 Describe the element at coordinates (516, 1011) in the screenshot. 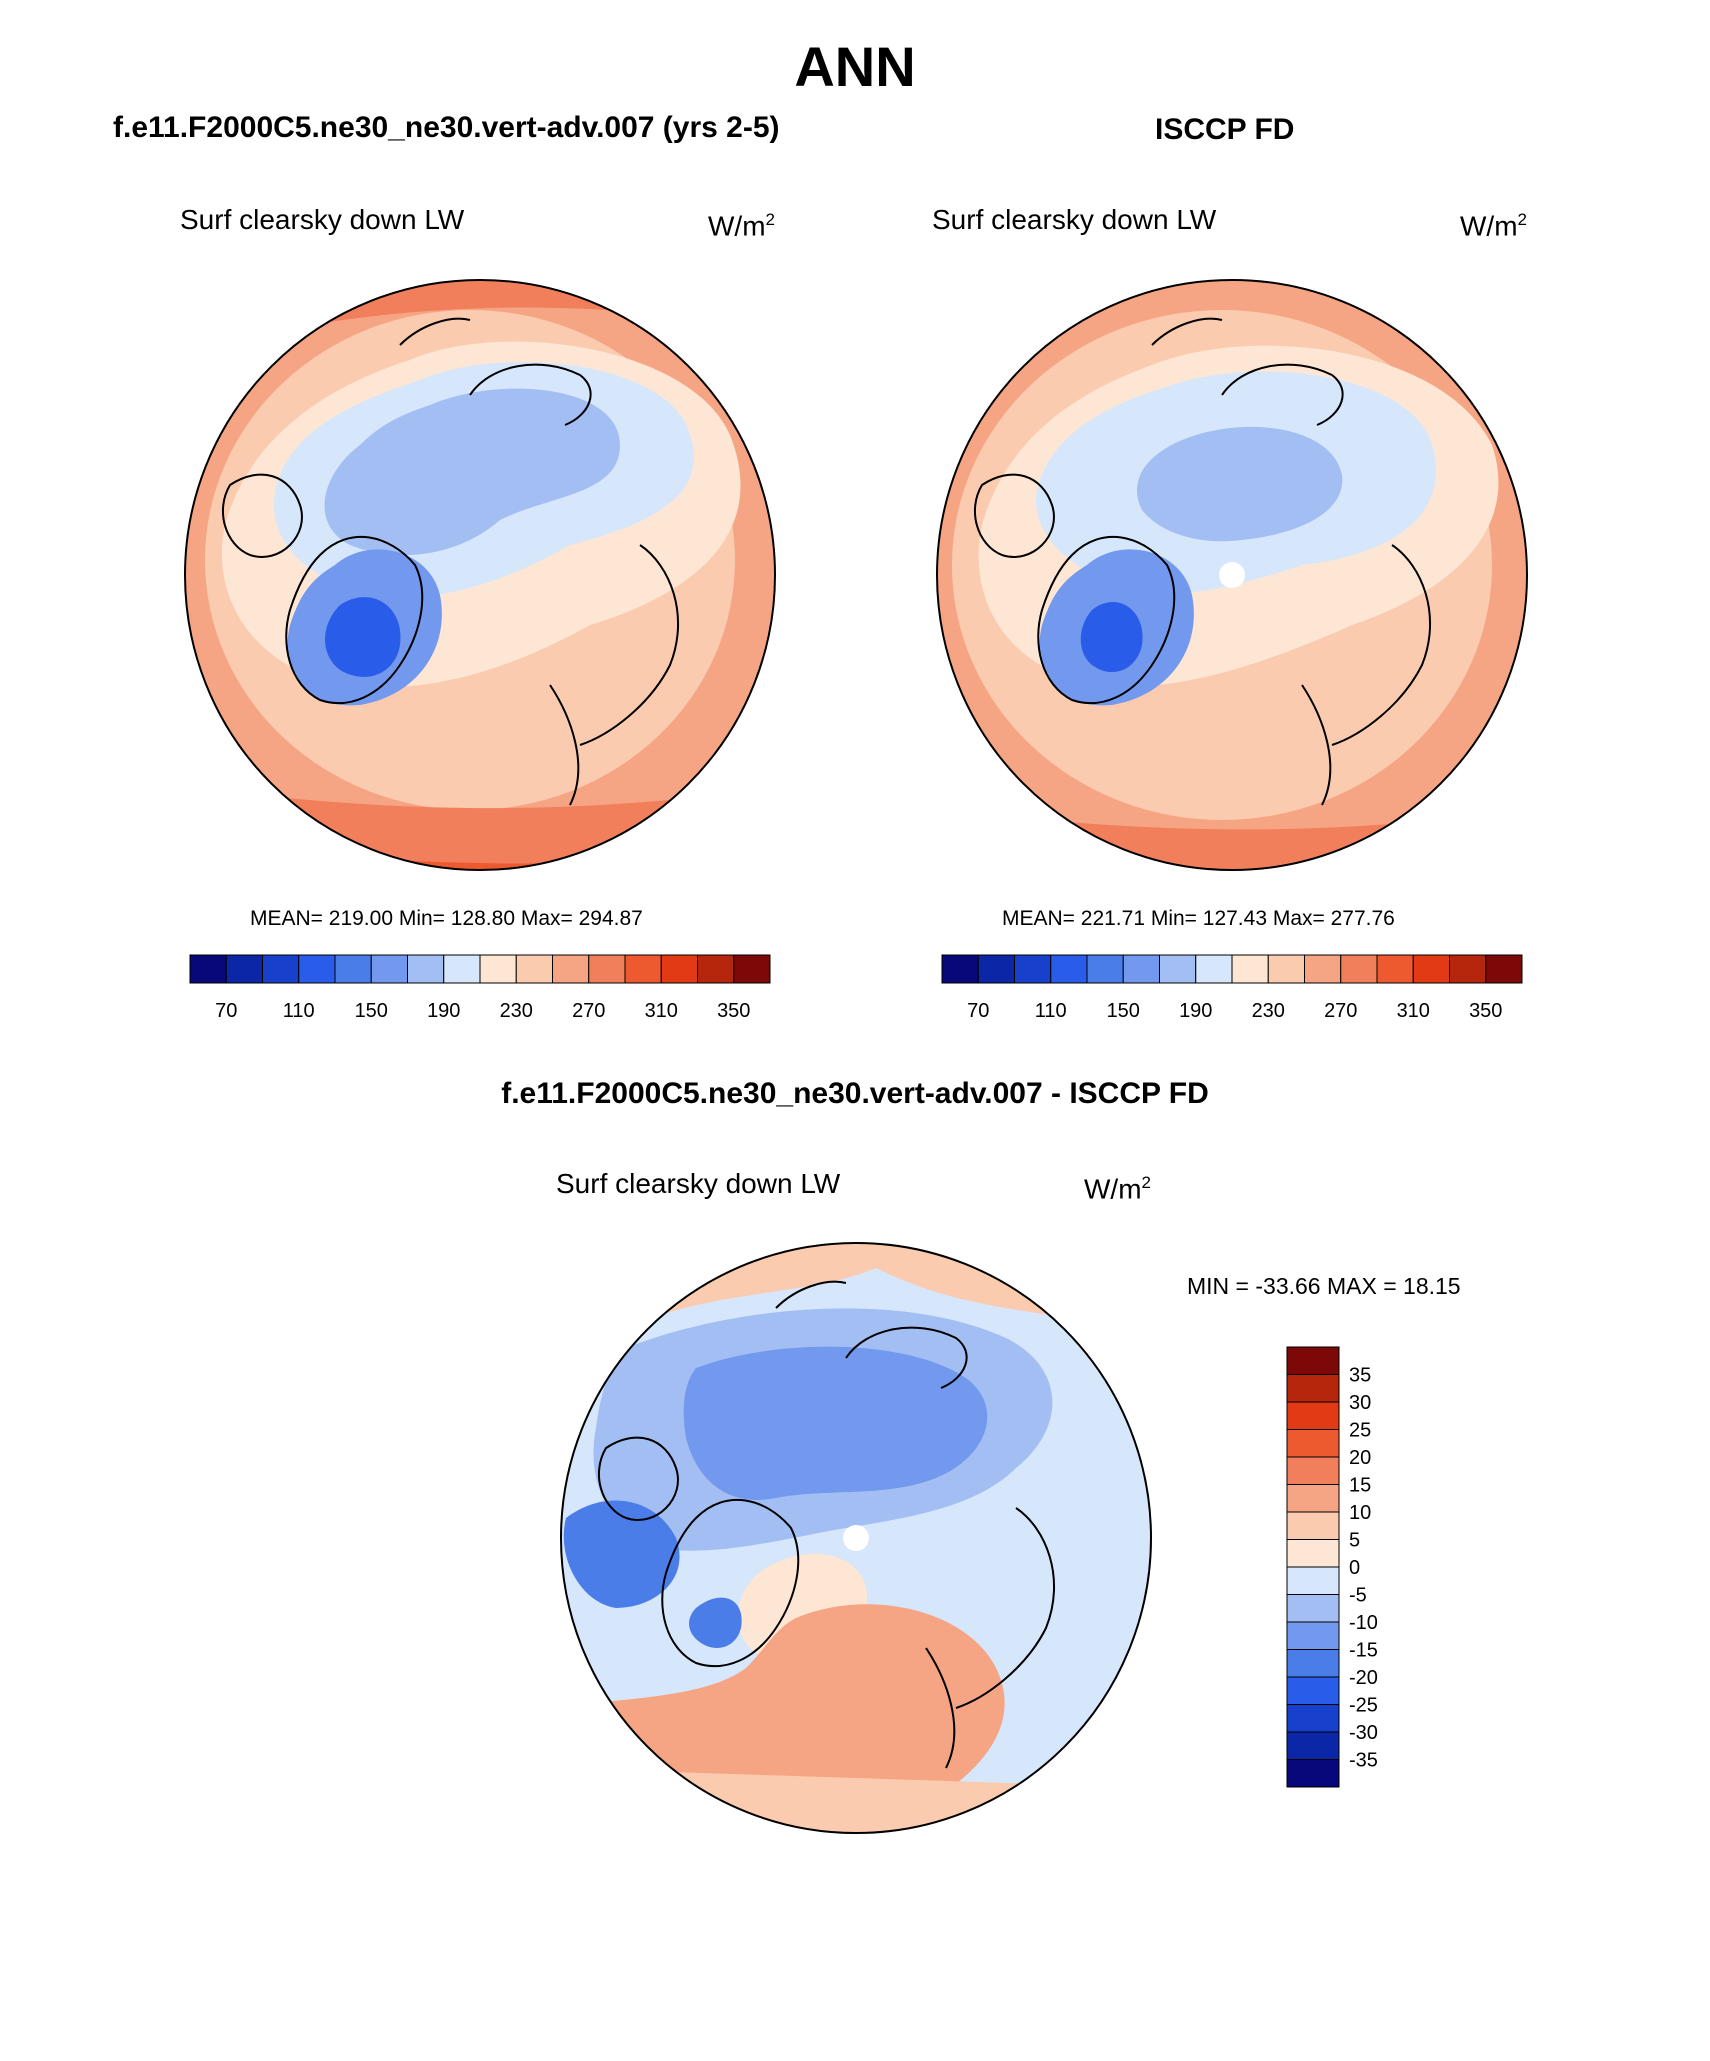

I see `model-colorbar-tick-label: 230` at that location.